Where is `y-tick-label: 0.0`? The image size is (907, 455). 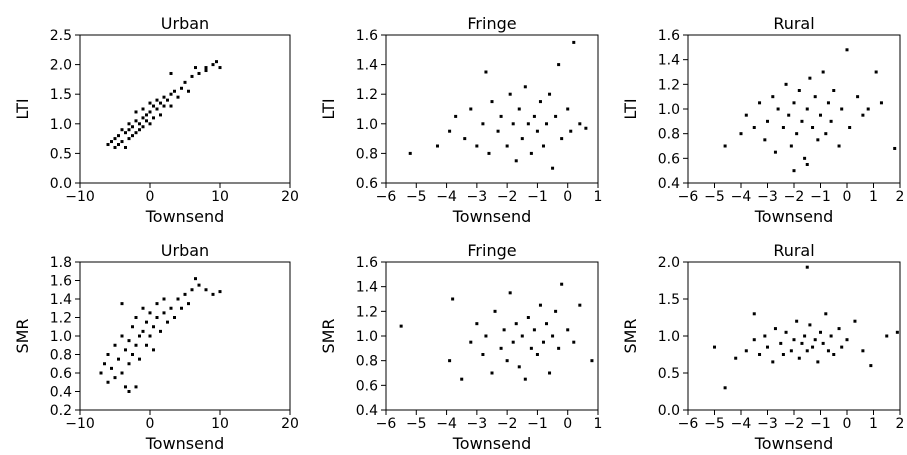 y-tick-label: 0.0 is located at coordinates (61, 184).